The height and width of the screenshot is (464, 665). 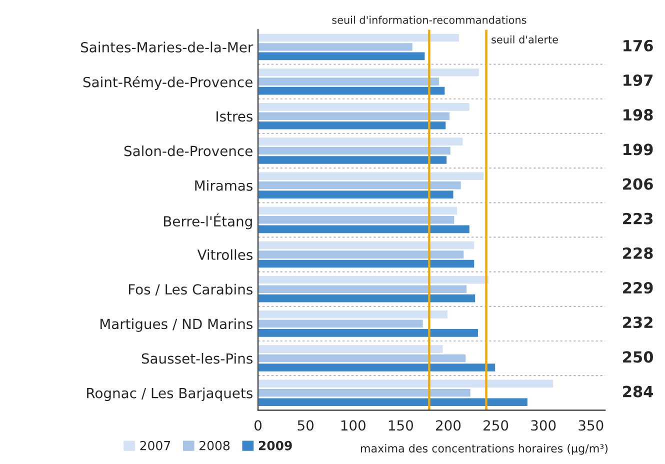 What do you see at coordinates (275, 445) in the screenshot?
I see `legend-label: 2009` at bounding box center [275, 445].